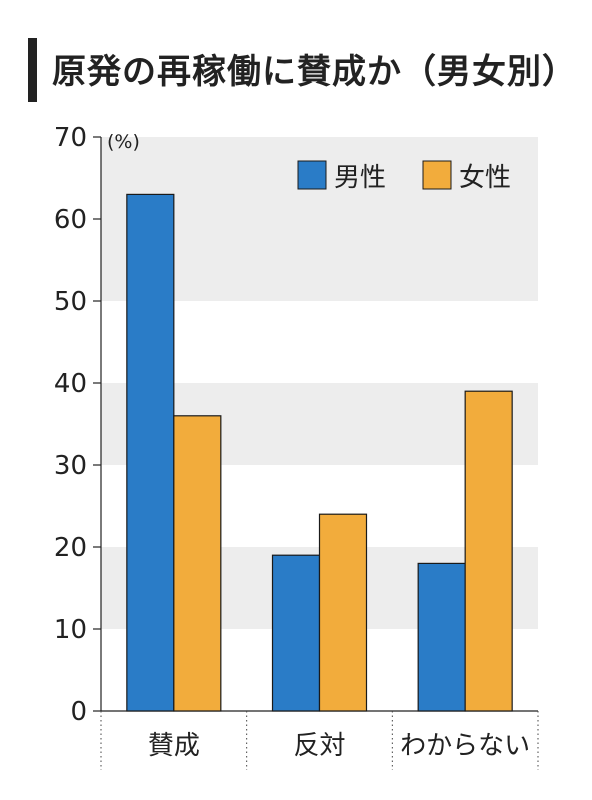  Describe the element at coordinates (123, 142) in the screenshot. I see `y-axis-unit-label: (%)` at that location.